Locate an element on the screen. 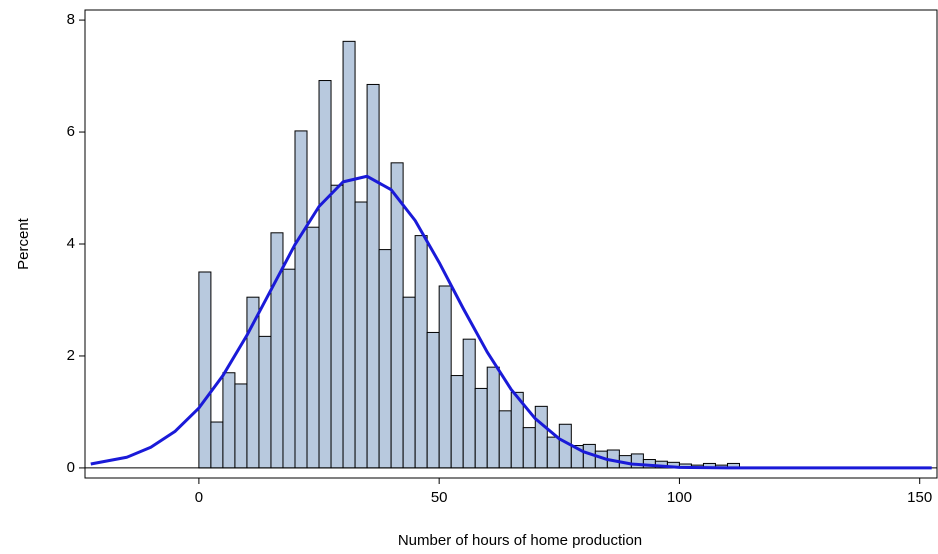  x-tick-label: 150 is located at coordinates (919, 497).